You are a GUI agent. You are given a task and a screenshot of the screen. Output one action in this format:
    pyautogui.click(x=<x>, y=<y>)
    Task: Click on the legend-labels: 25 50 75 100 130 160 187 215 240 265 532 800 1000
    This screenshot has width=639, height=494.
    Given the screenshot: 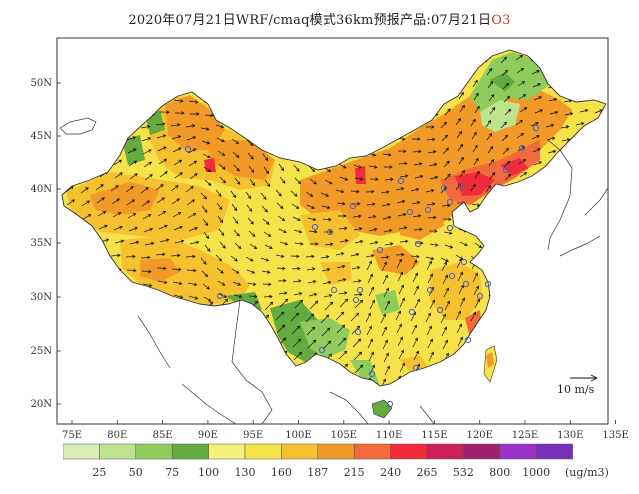 What is the action you would take?
    pyautogui.click(x=321, y=472)
    